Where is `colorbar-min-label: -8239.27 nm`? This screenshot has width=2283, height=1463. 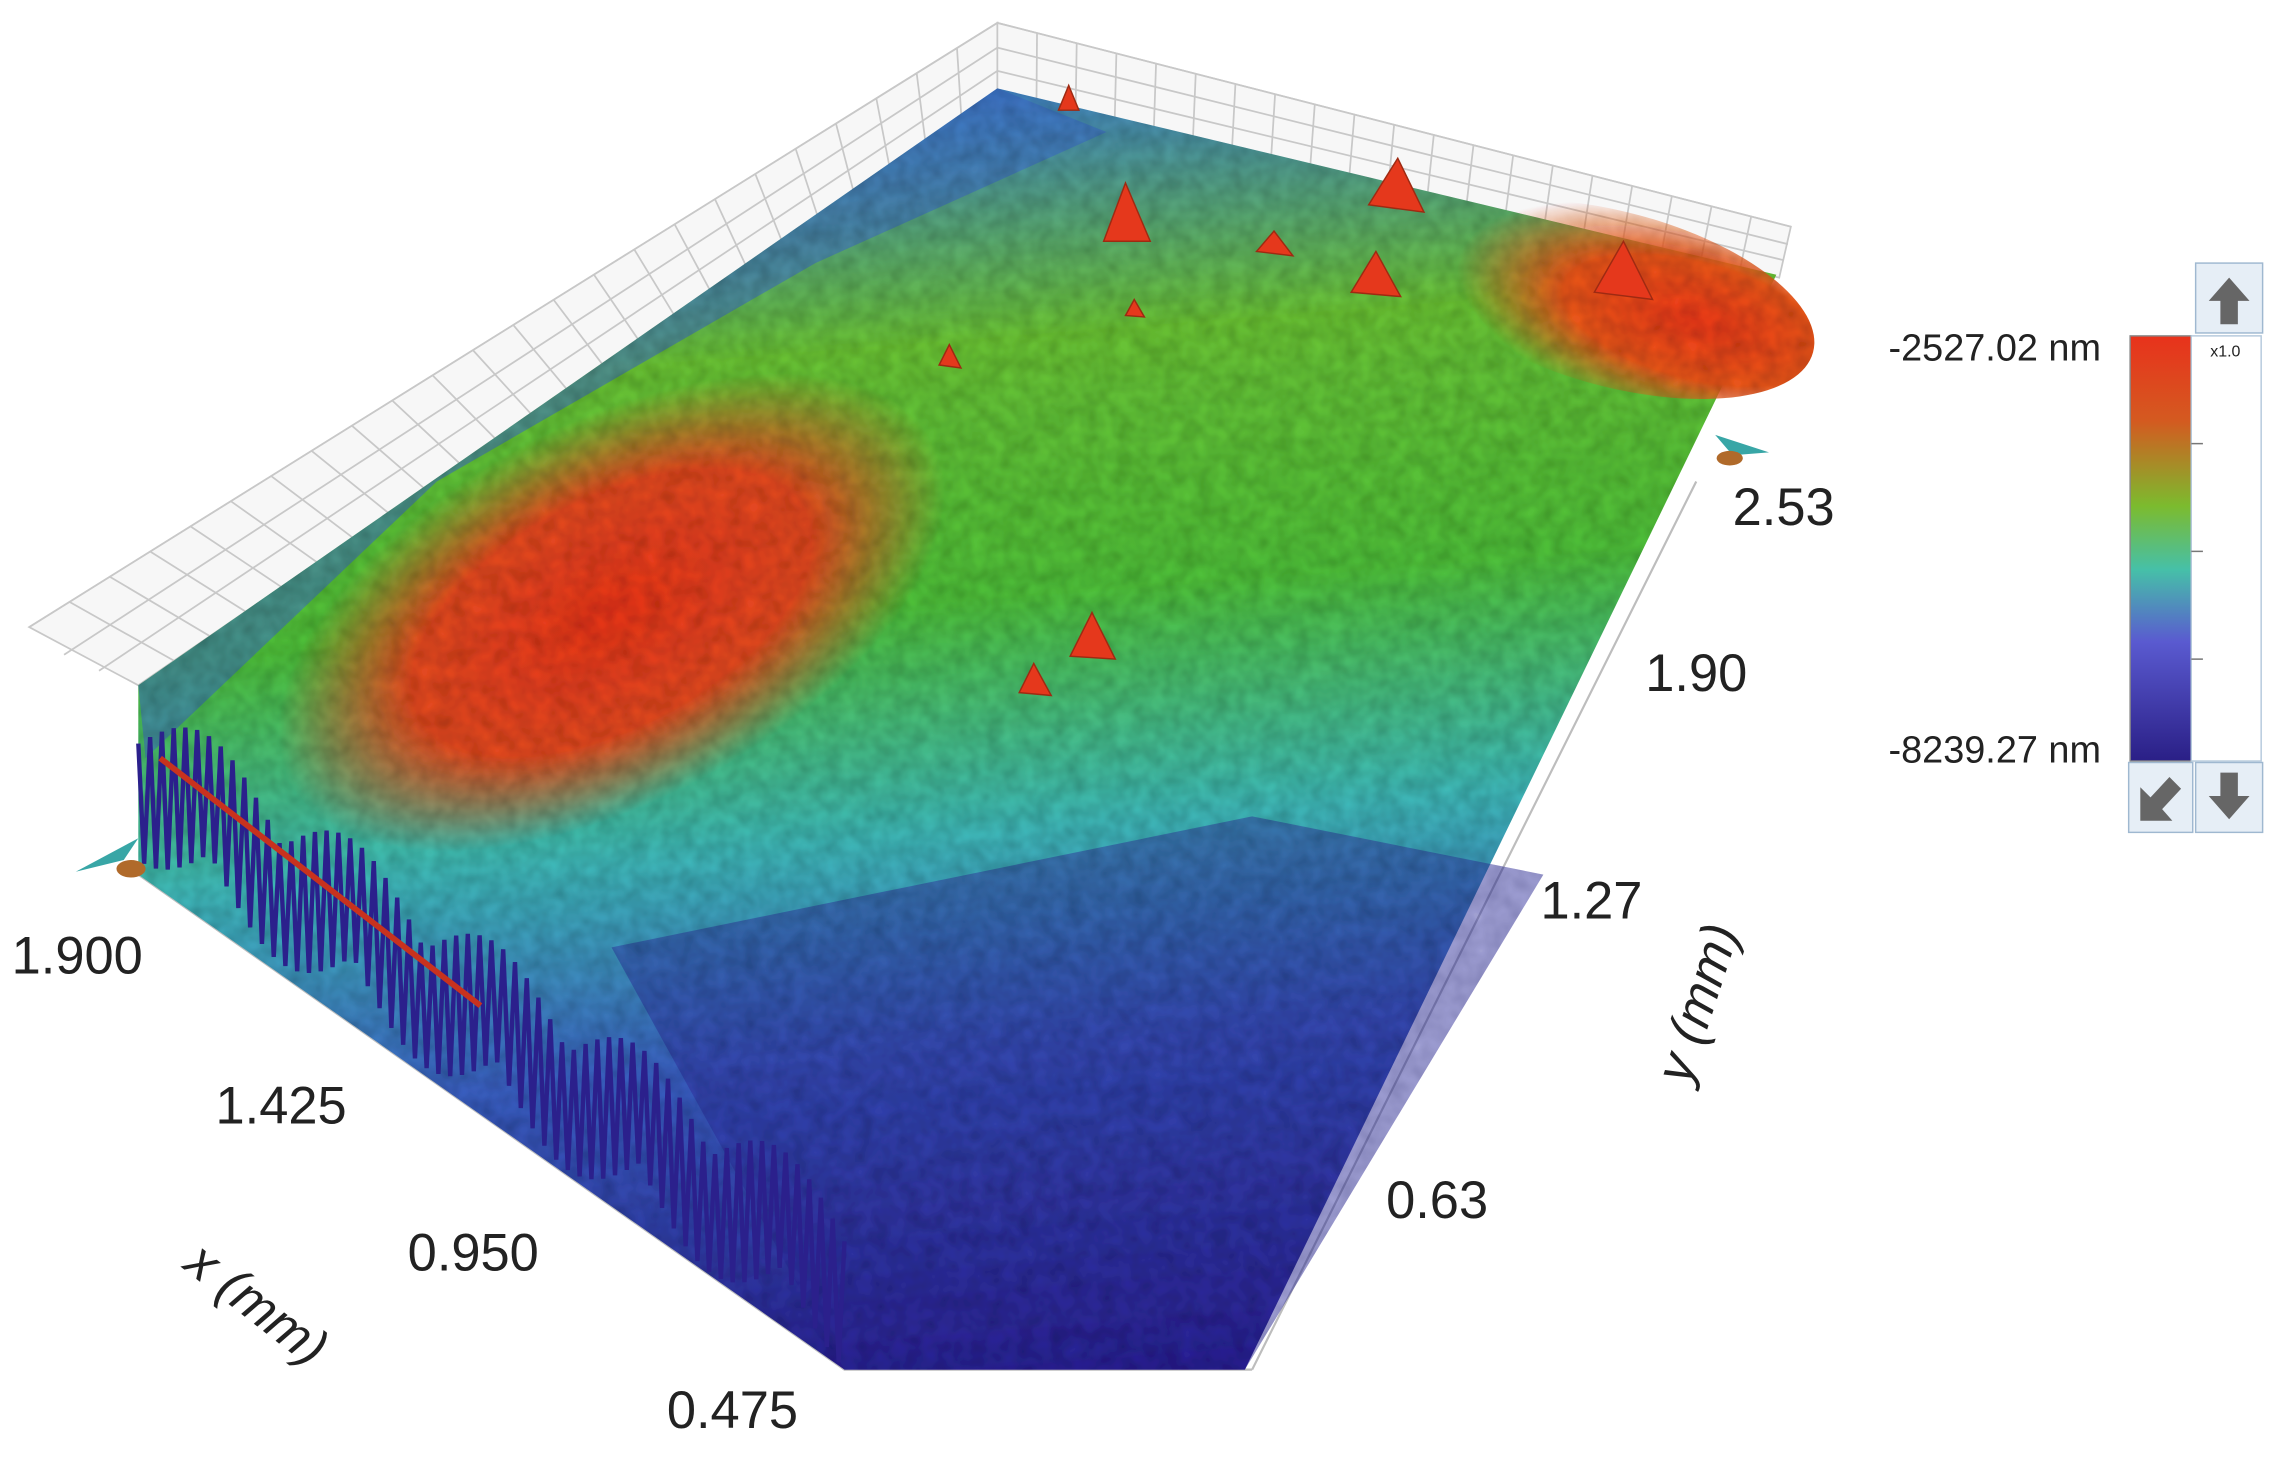
colorbar-min-label: -8239.27 nm is located at coordinates (1995, 750).